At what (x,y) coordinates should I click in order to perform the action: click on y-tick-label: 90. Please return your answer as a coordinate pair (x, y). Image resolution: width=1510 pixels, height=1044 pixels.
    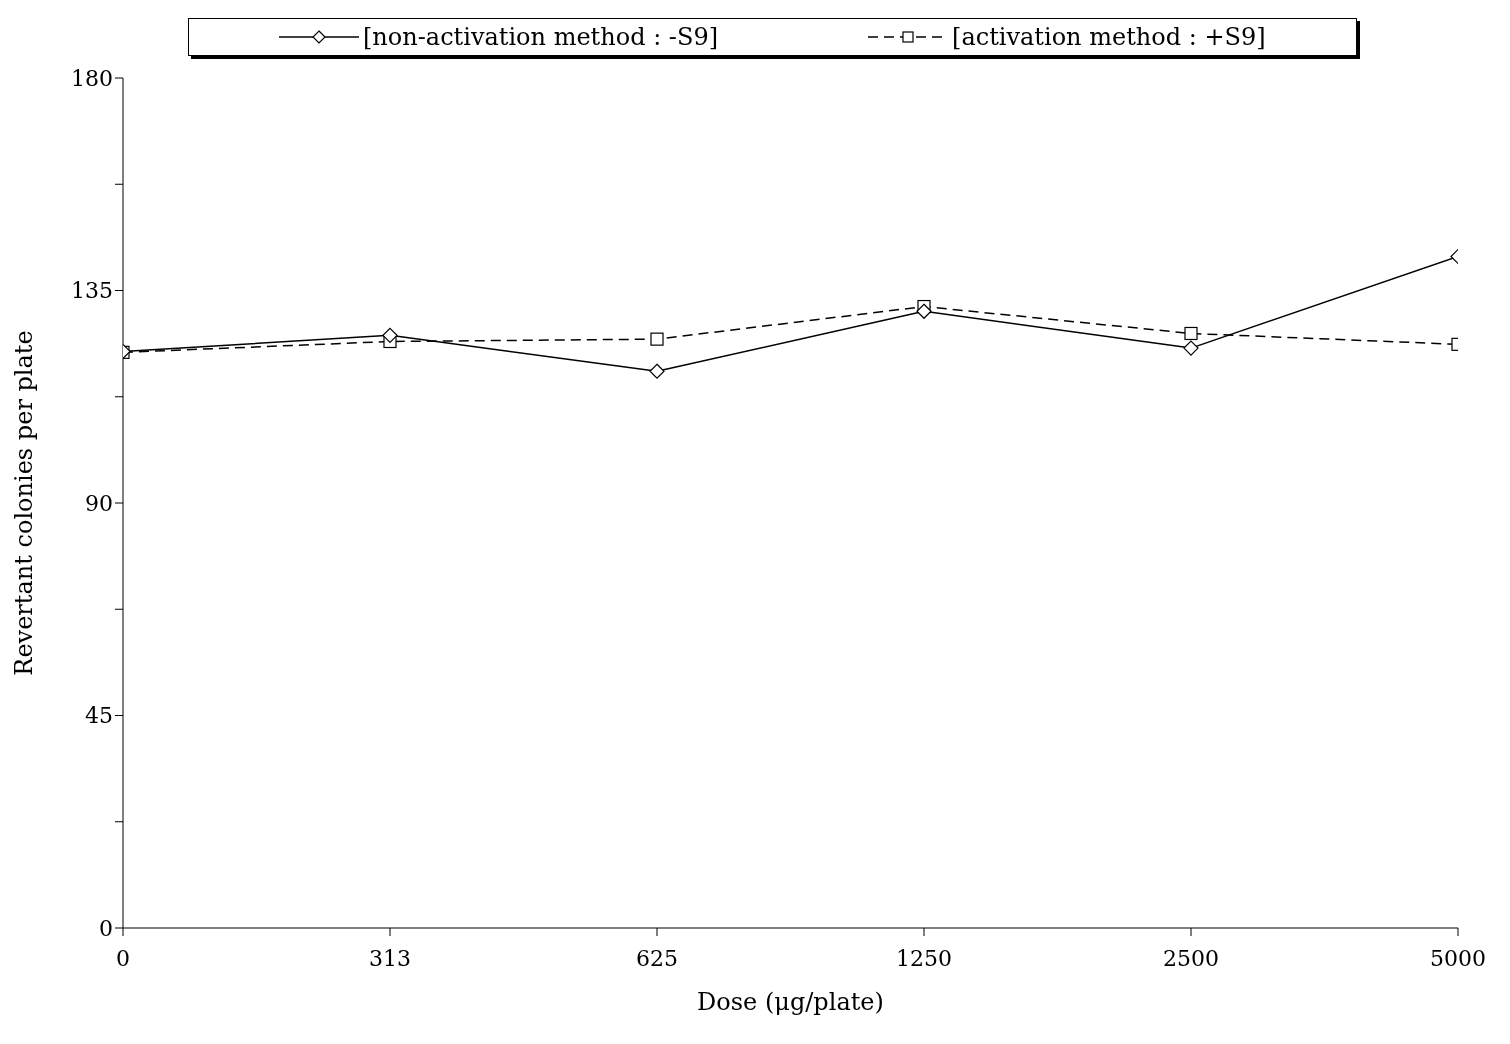
    Looking at the image, I should click on (99, 503).